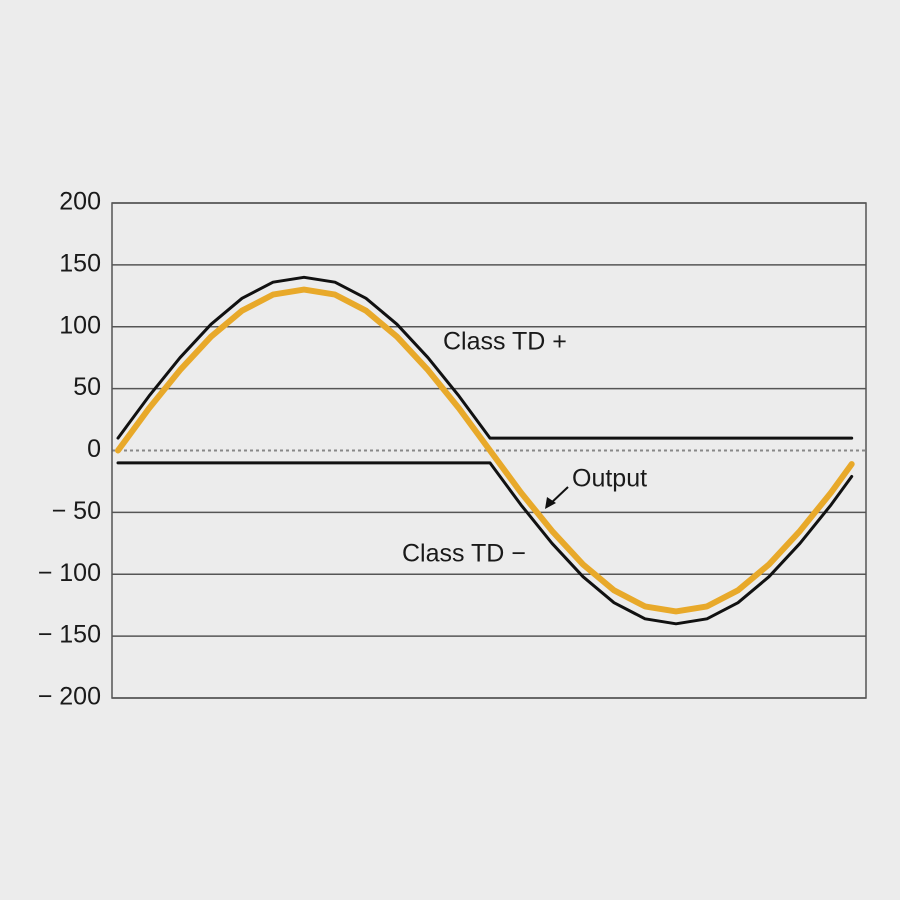 The height and width of the screenshot is (900, 900). Describe the element at coordinates (76, 511) in the screenshot. I see `y-tick-label: − 50` at that location.